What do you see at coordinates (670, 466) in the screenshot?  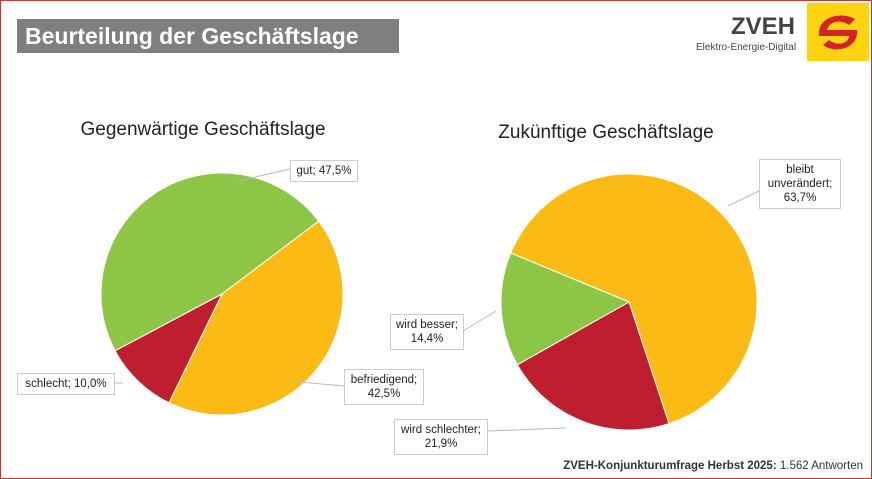 I see `footer-source: ZVEH-Konjunkturumfrage Herbst 2025:` at bounding box center [670, 466].